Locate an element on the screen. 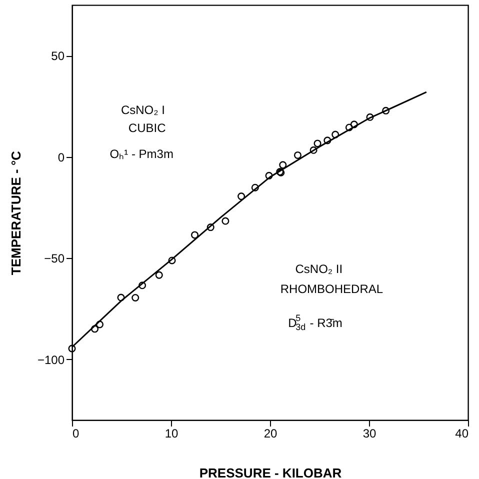 The width and height of the screenshot is (479, 479). annotation: Oₕ¹ - Pm3m is located at coordinates (142, 154).